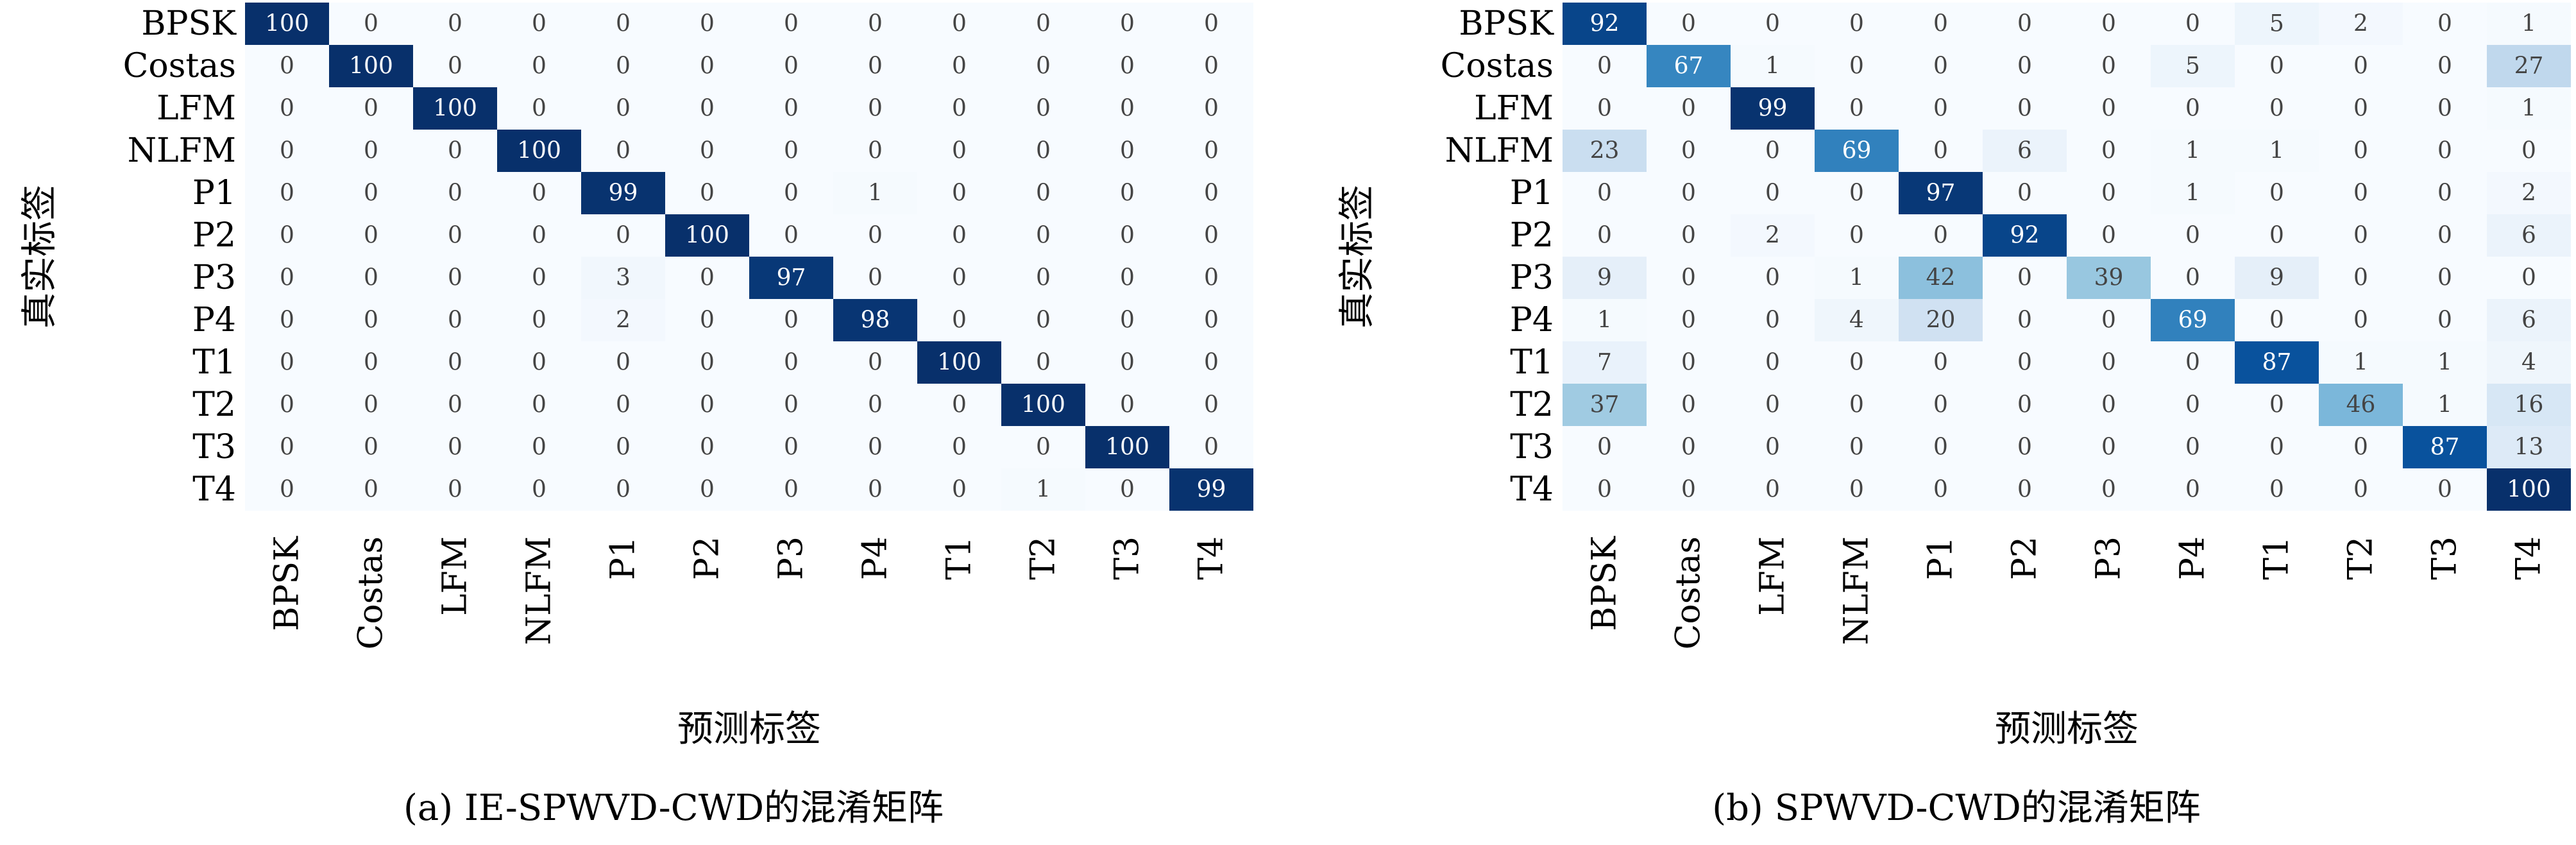  I want to click on y-tick-label: NLFM, so click(1499, 151).